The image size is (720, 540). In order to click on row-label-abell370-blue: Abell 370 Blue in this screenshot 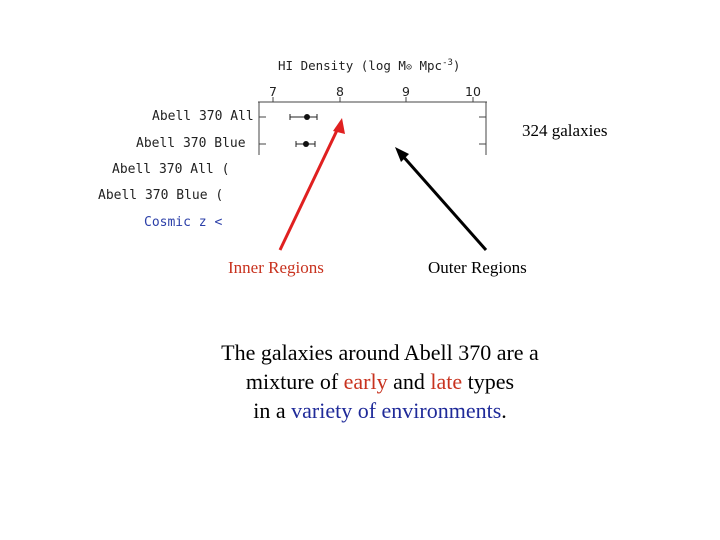, I will do `click(191, 143)`.